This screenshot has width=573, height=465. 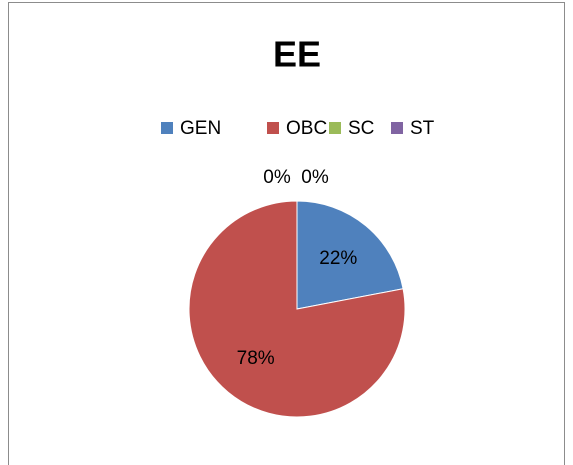 What do you see at coordinates (256, 358) in the screenshot?
I see `data-label: 78%` at bounding box center [256, 358].